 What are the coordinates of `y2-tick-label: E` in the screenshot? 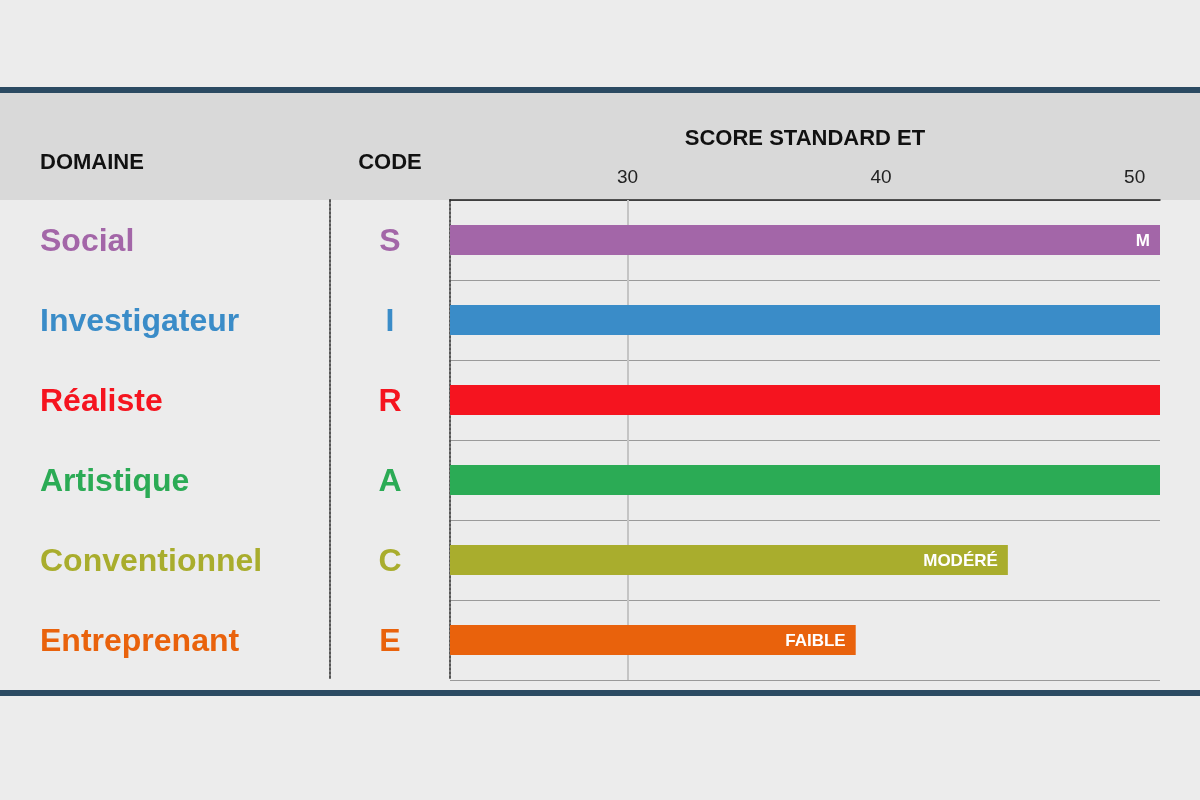 It's located at (390, 640).